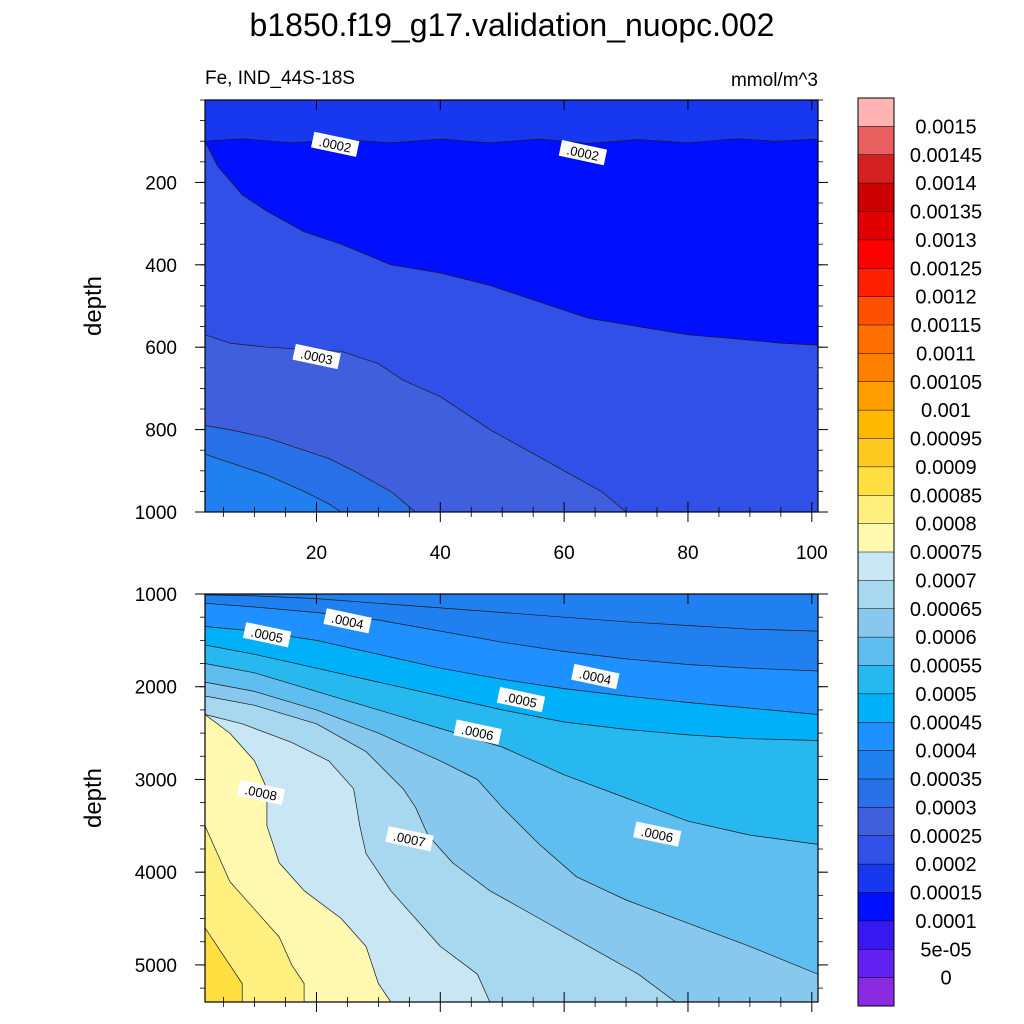 The image size is (1024, 1024). I want to click on x-tick-label: 20, so click(316, 553).